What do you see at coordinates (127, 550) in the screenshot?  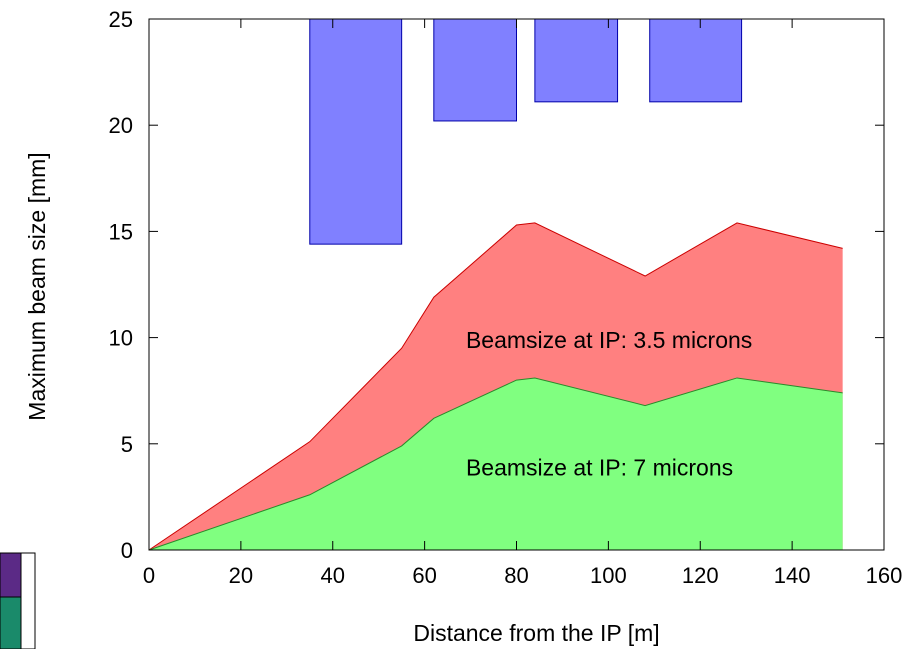 I see `y-tick-label: 0` at bounding box center [127, 550].